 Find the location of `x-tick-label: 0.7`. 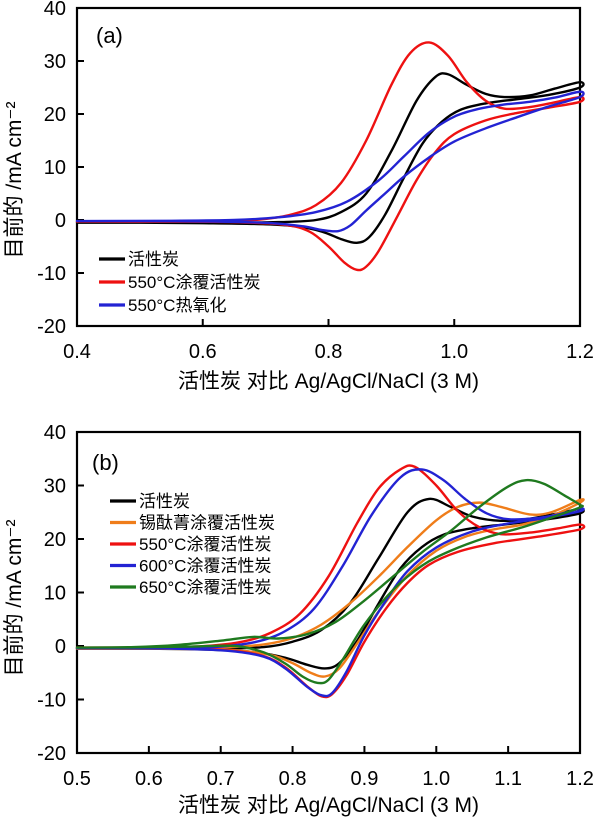

x-tick-label: 0.7 is located at coordinates (221, 779).